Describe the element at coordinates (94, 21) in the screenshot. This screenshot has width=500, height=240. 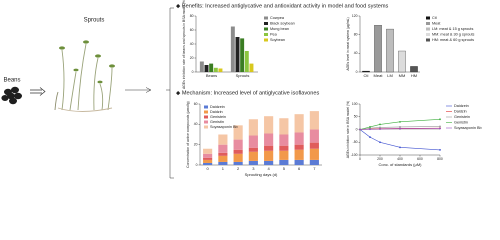
I see `sprouts-label: Sprouts` at that location.